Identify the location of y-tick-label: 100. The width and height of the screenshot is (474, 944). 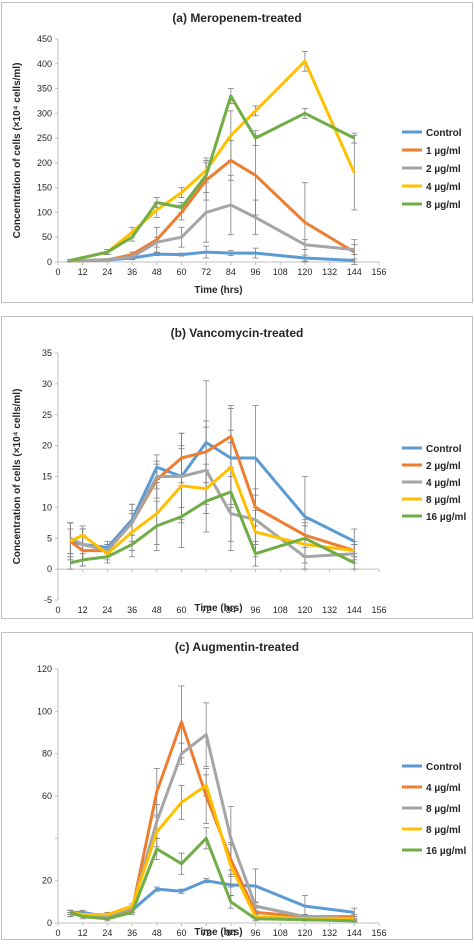
(44, 212).